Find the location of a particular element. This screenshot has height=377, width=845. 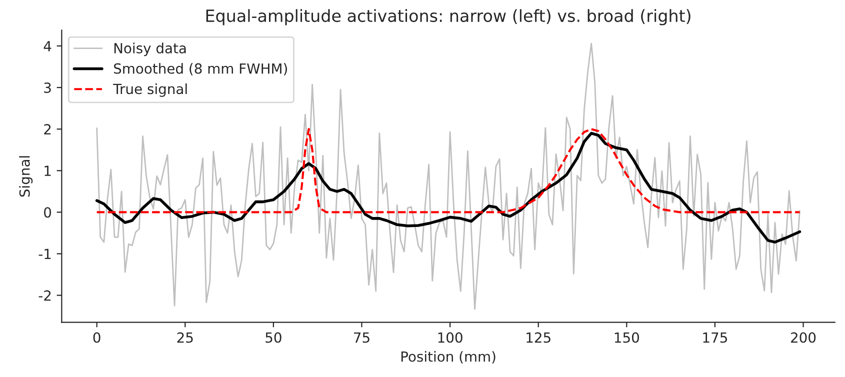

x-tick-label: 100 is located at coordinates (450, 337).